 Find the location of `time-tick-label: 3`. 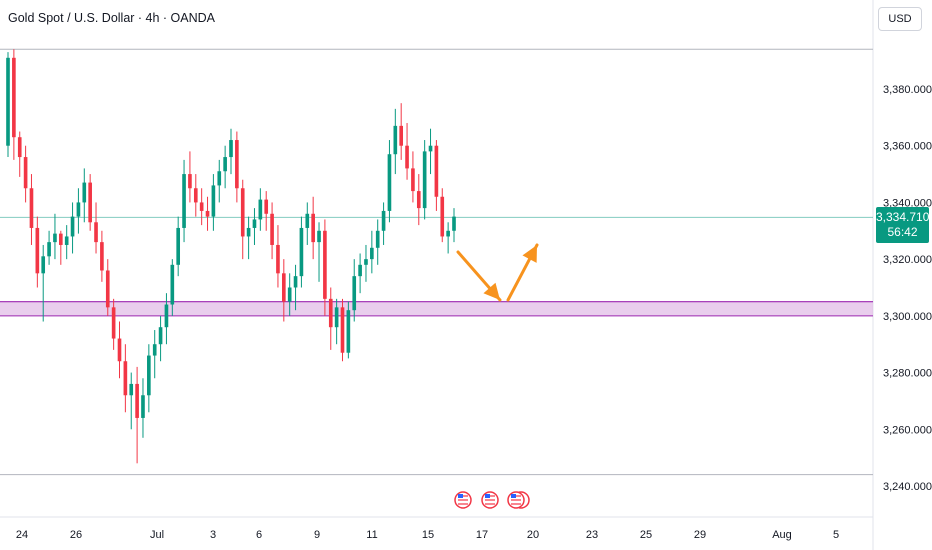

time-tick-label: 3 is located at coordinates (213, 535).